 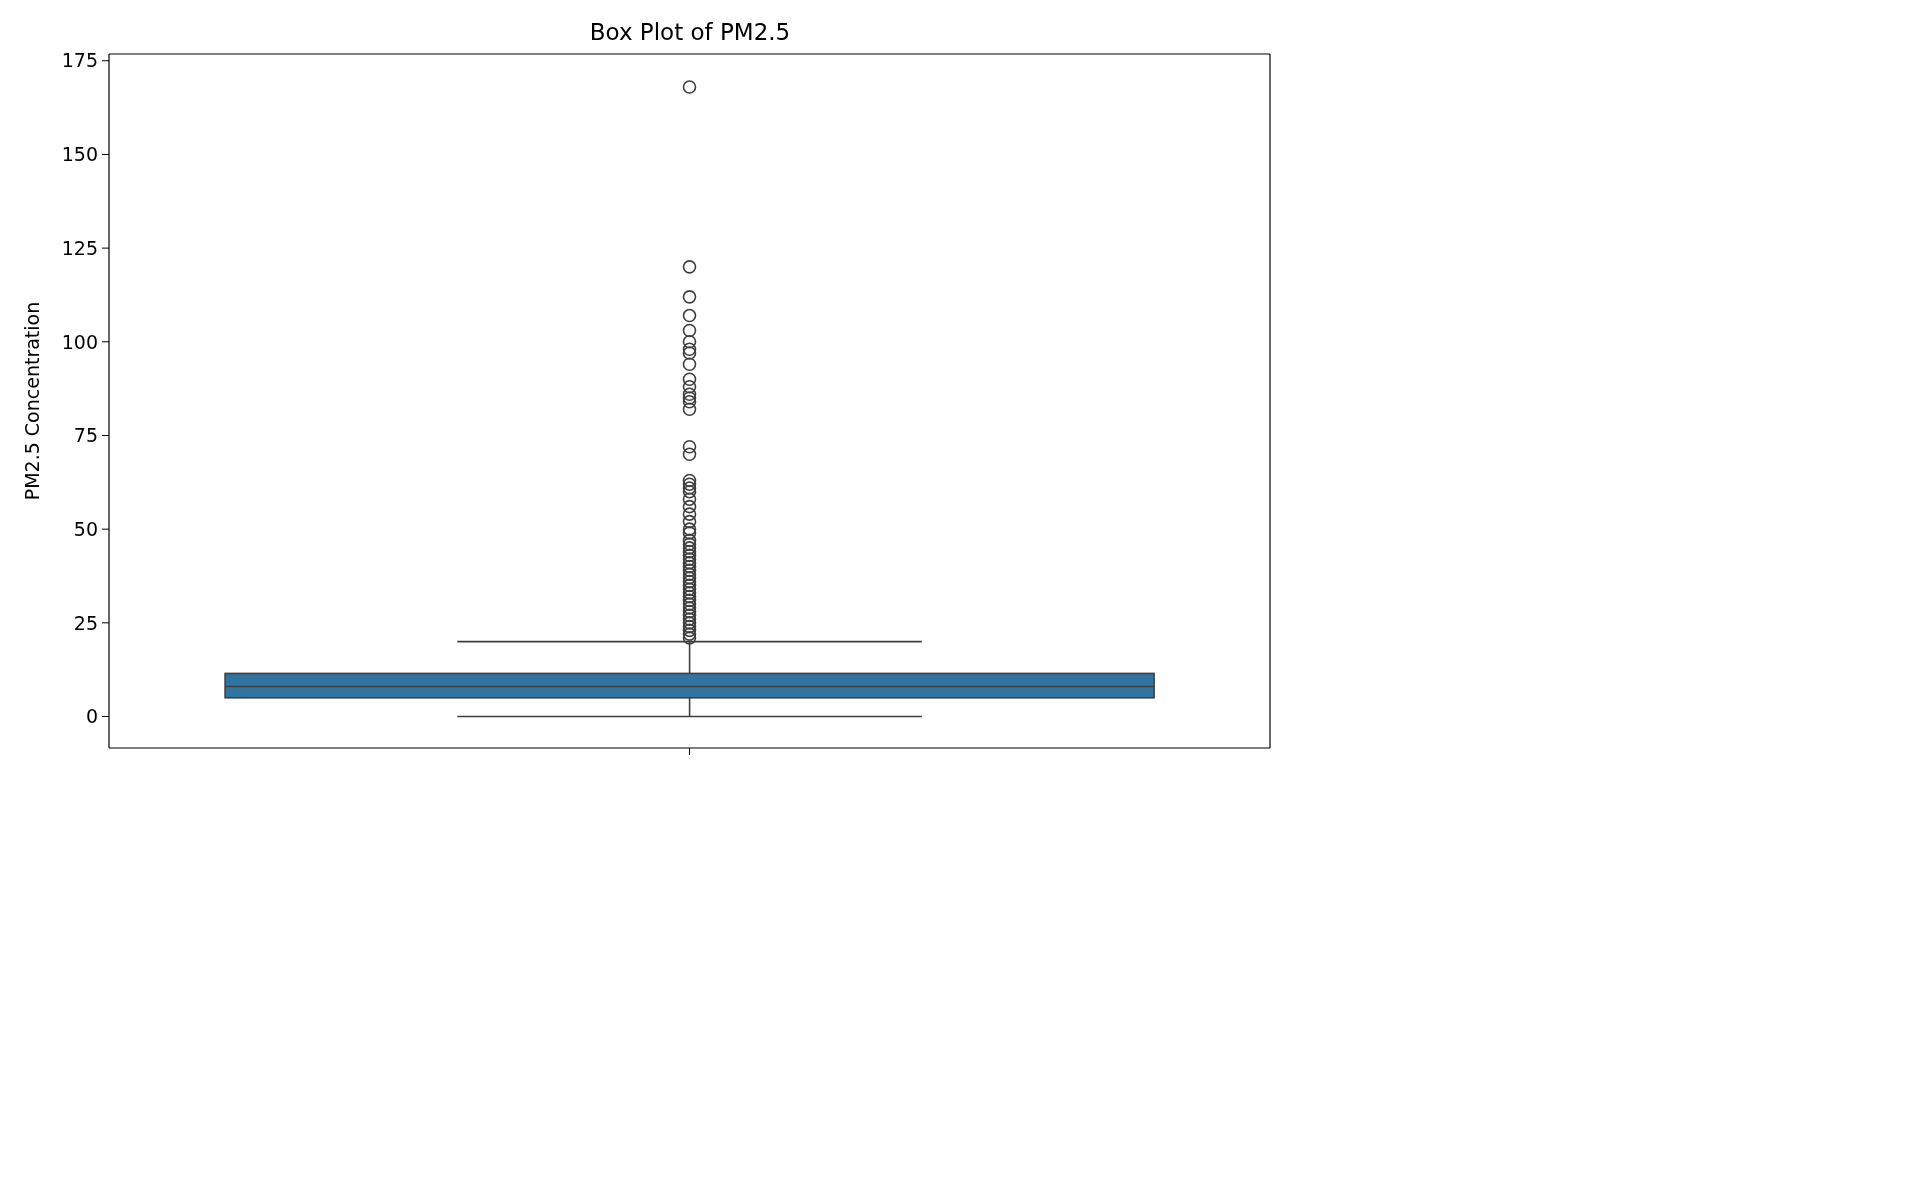 What do you see at coordinates (79, 341) in the screenshot?
I see `y-tick-label: 100` at bounding box center [79, 341].